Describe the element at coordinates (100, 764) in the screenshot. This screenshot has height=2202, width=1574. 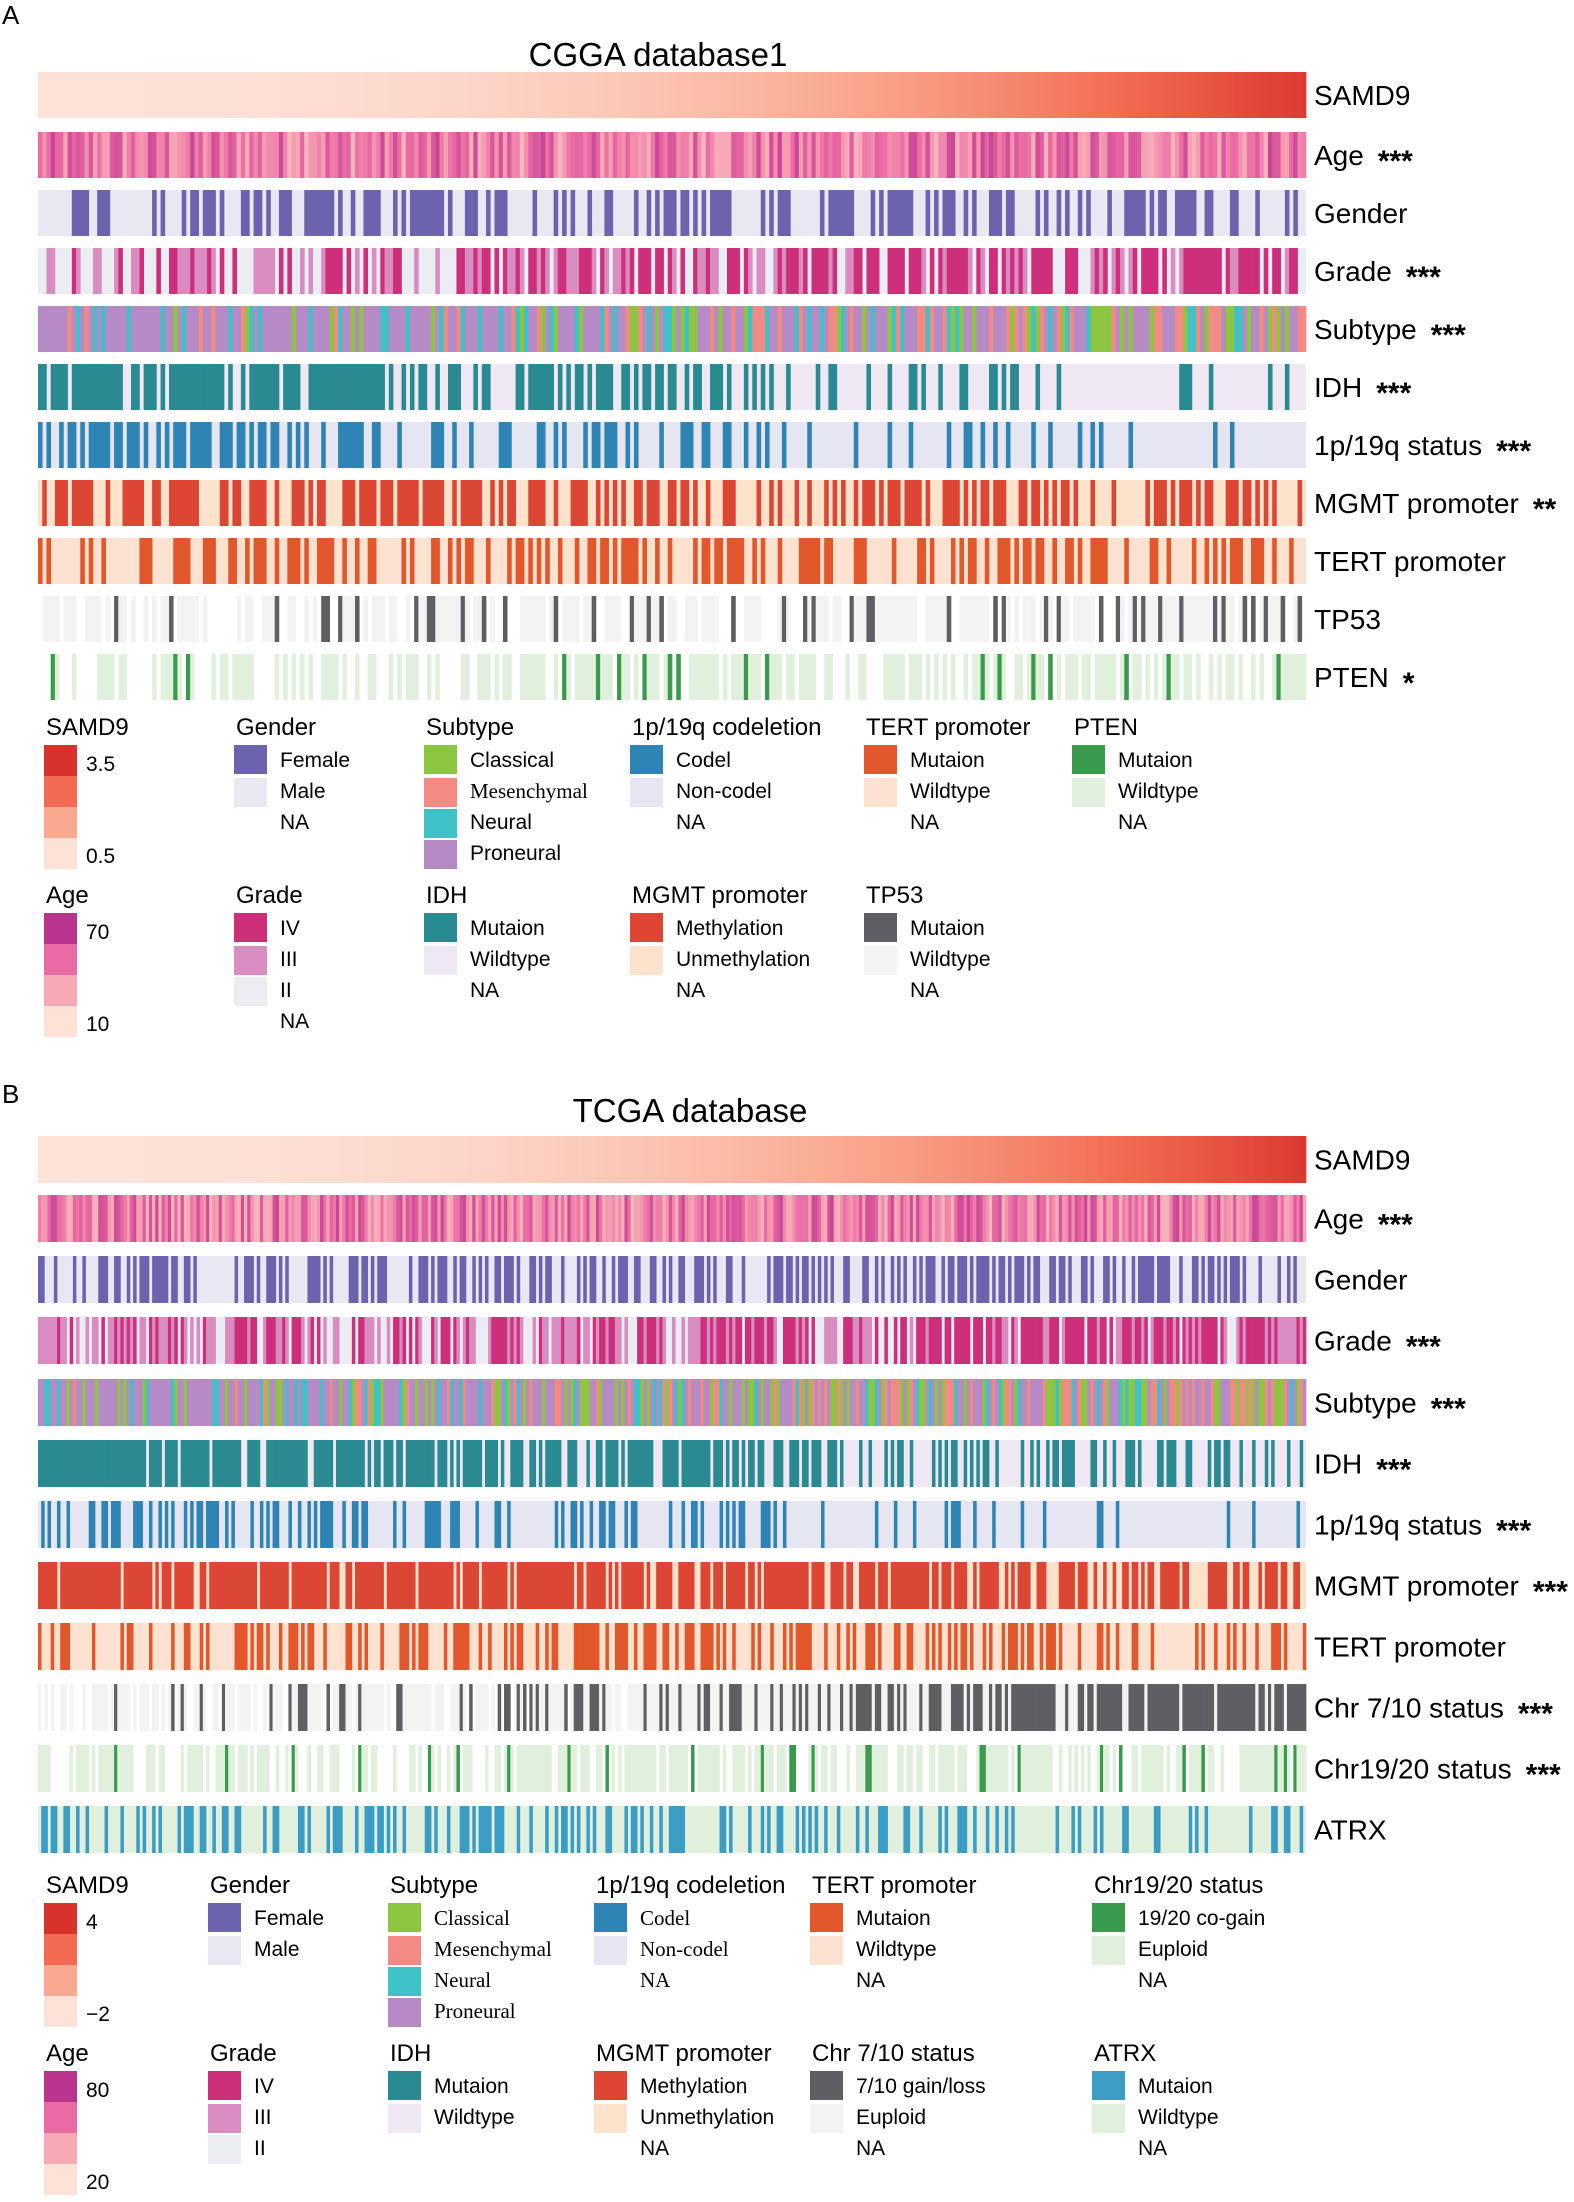
I see `legend-max: 3.5` at that location.